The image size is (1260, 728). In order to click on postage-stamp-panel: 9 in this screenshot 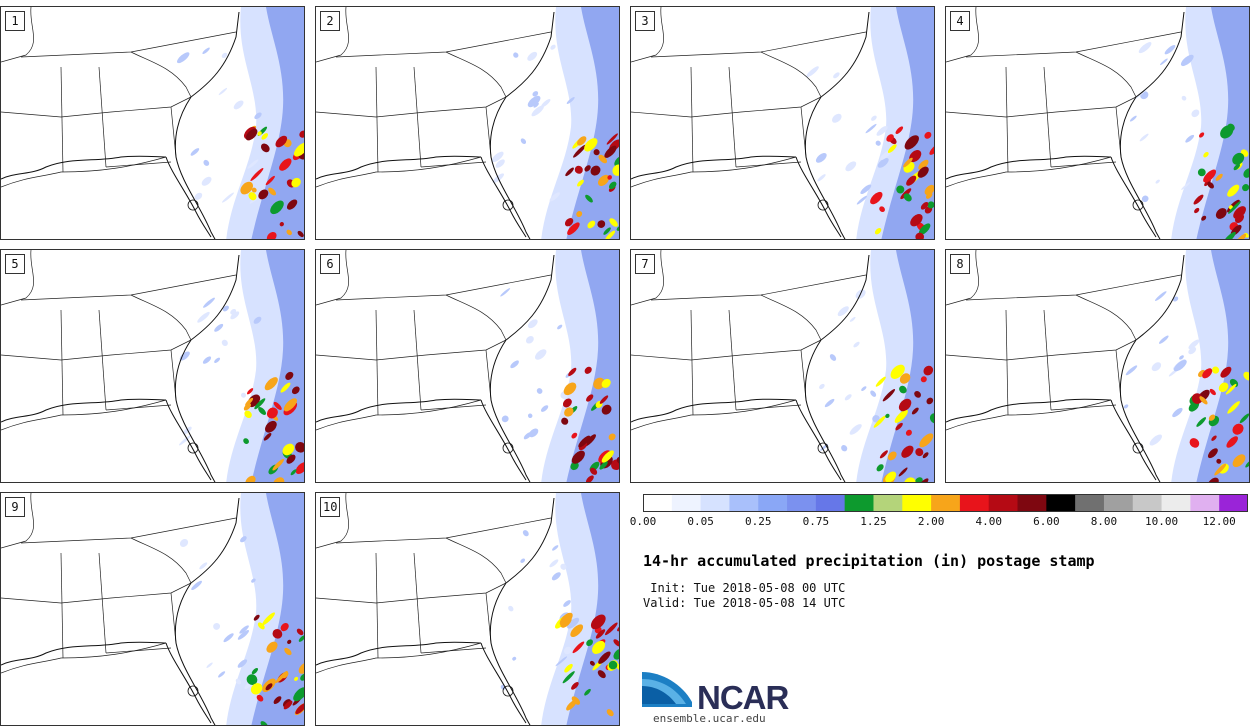, I will do `click(152, 609)`.